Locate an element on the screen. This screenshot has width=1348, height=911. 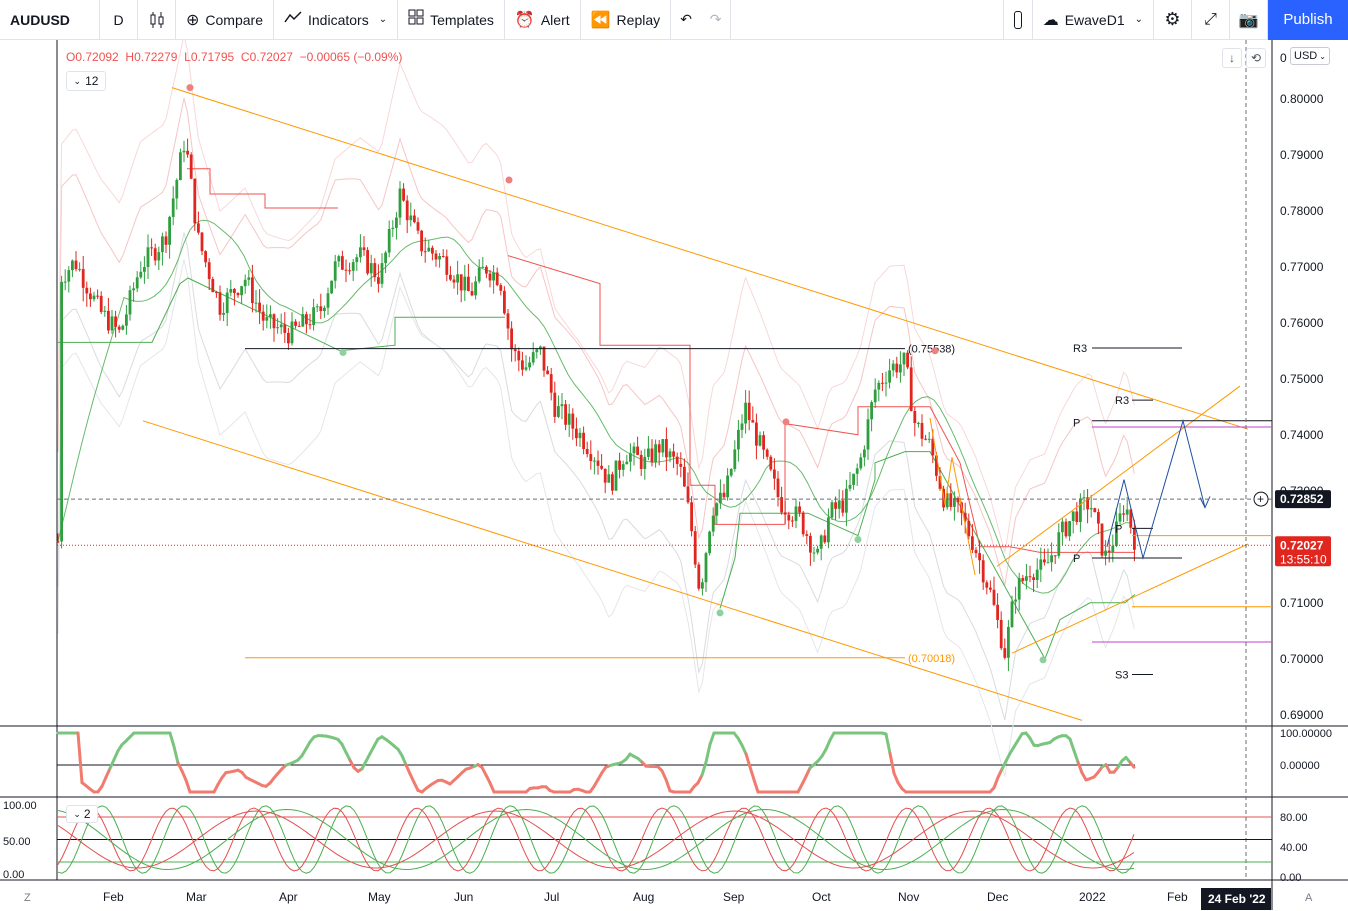
redo-button: ↷ is located at coordinates (716, 20).